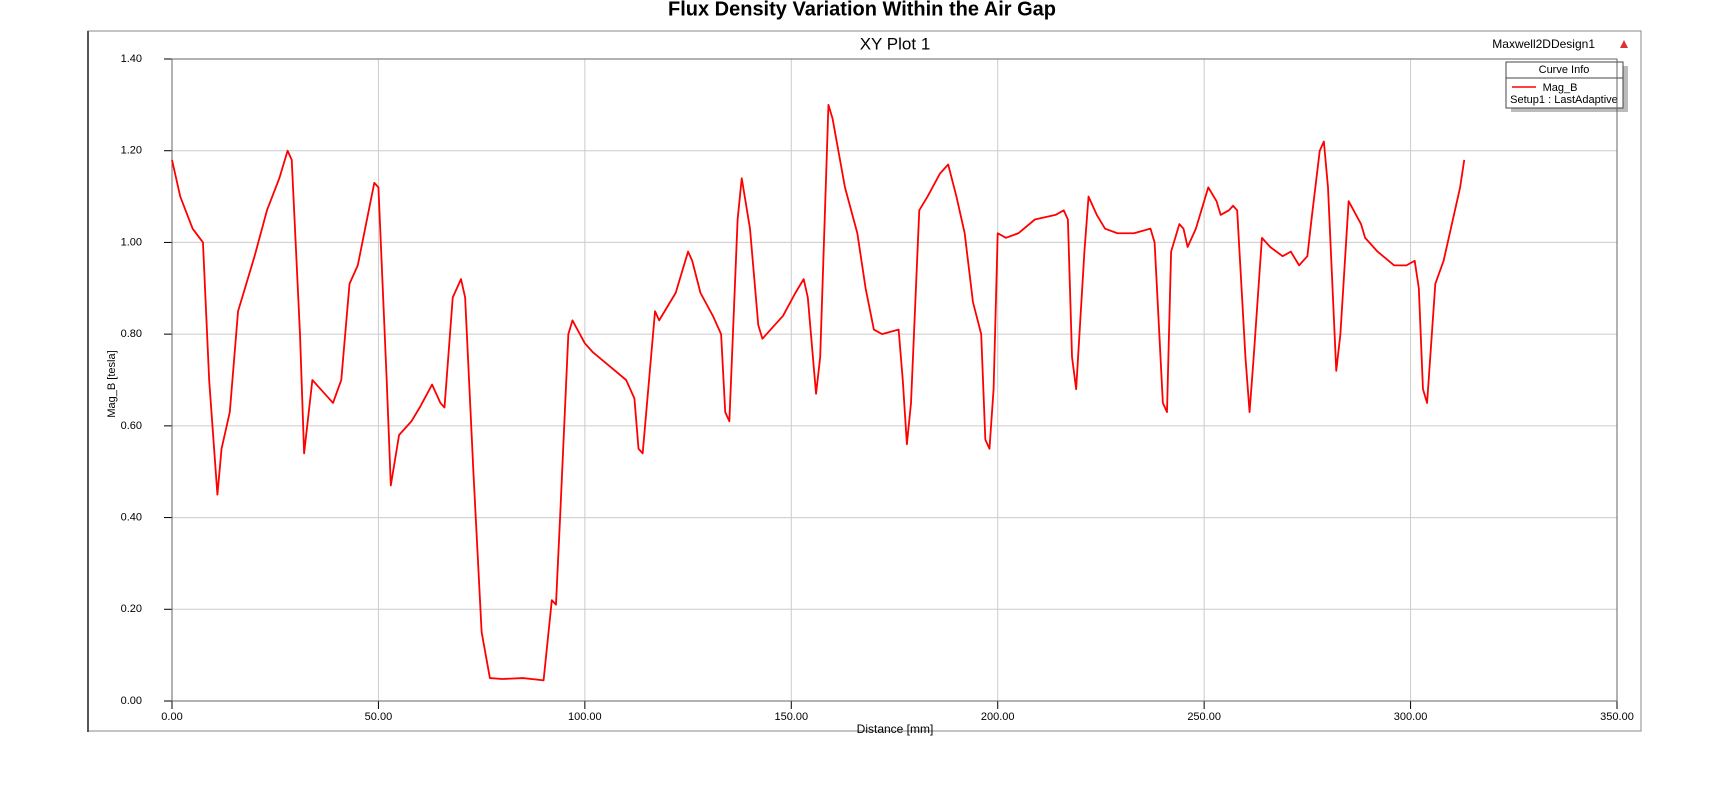 The width and height of the screenshot is (1714, 786). I want to click on y-tick-label: 0.20, so click(131, 609).